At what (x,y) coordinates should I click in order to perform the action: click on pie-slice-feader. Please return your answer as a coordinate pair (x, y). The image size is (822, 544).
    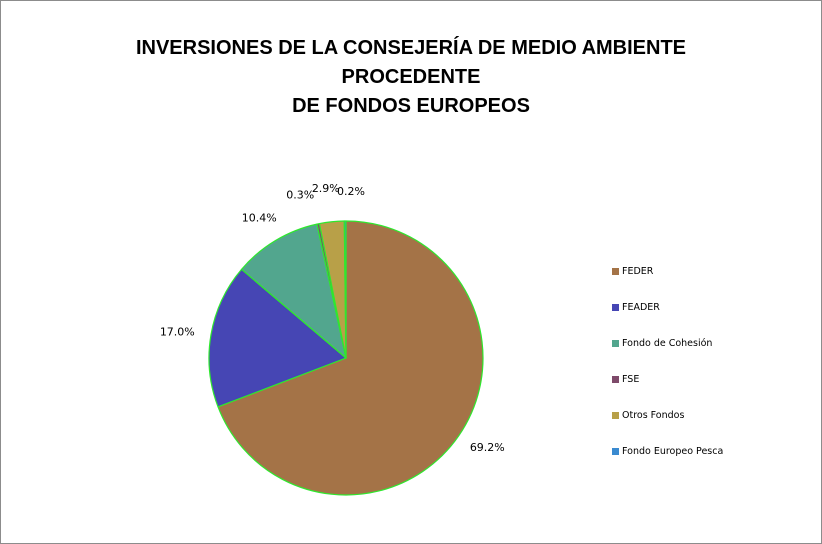
    Looking at the image, I should click on (277, 338).